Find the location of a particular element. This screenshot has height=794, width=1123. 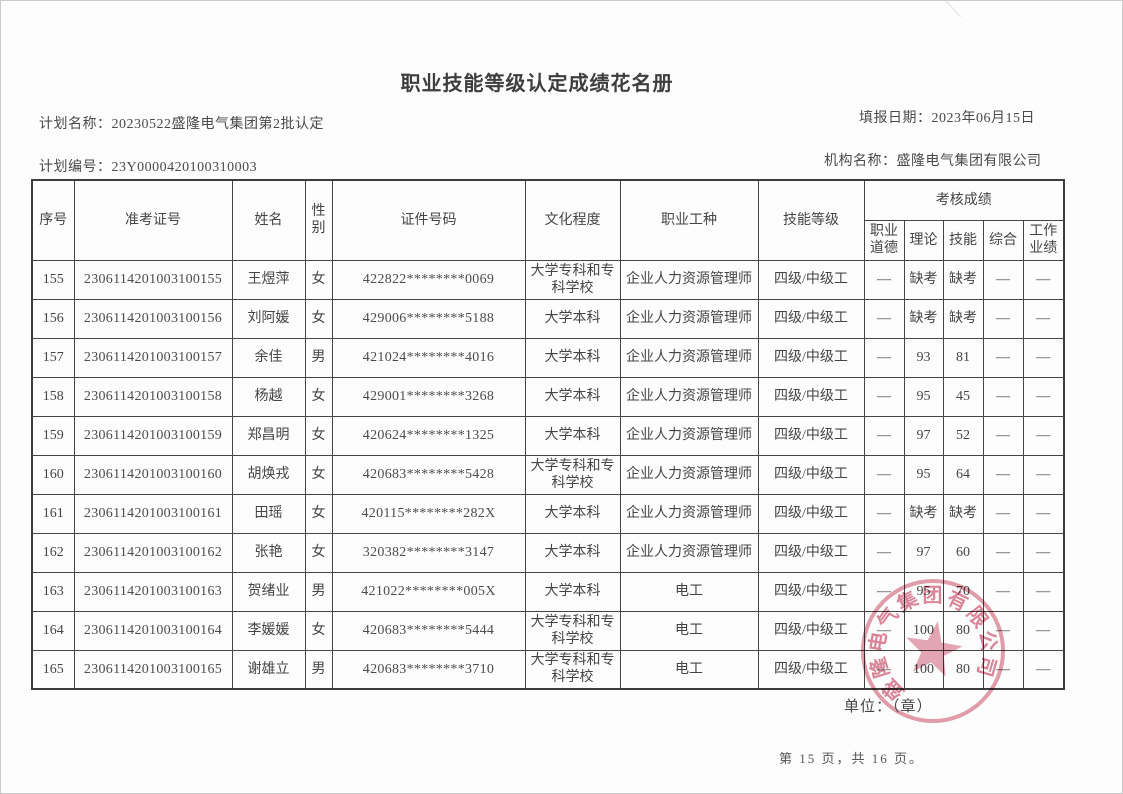

cell-seq: 162 is located at coordinates (53, 552).